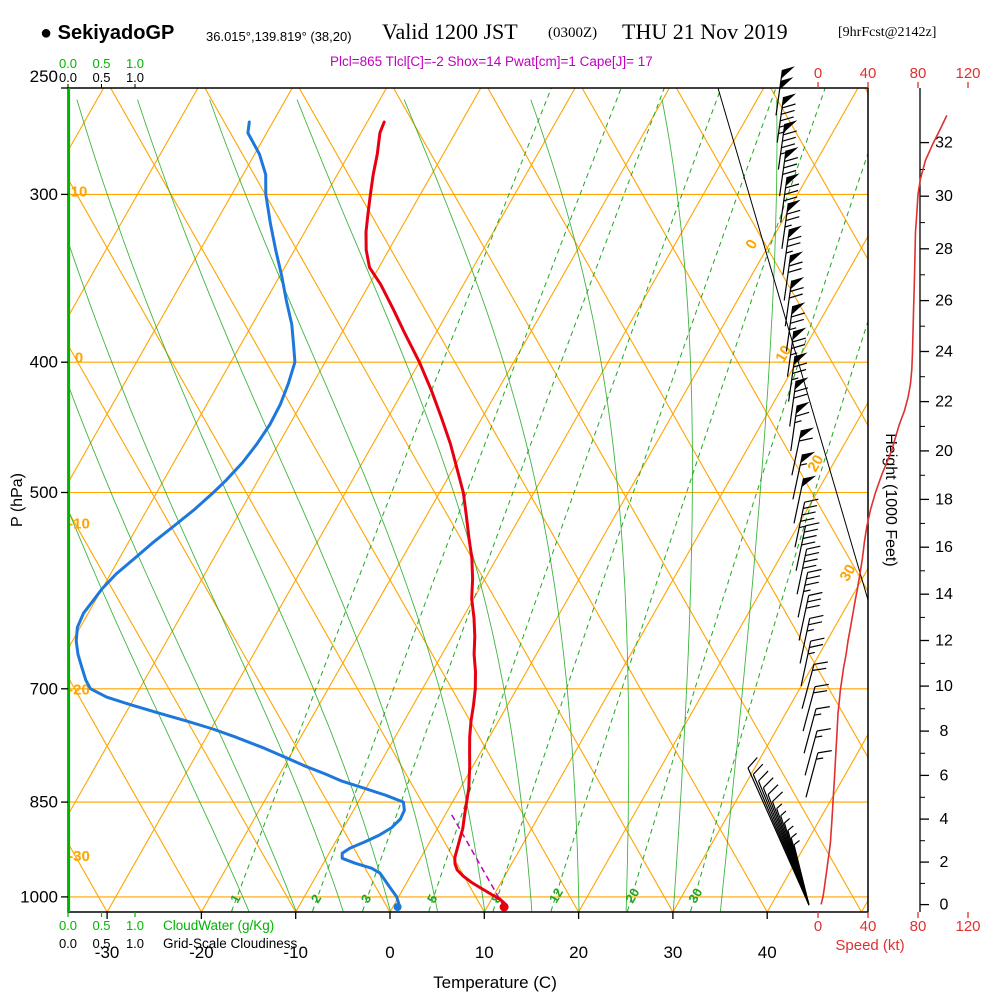 Image resolution: width=1000 pixels, height=1000 pixels. I want to click on cloudiness-scale-bottom: 1.0, so click(135, 943).